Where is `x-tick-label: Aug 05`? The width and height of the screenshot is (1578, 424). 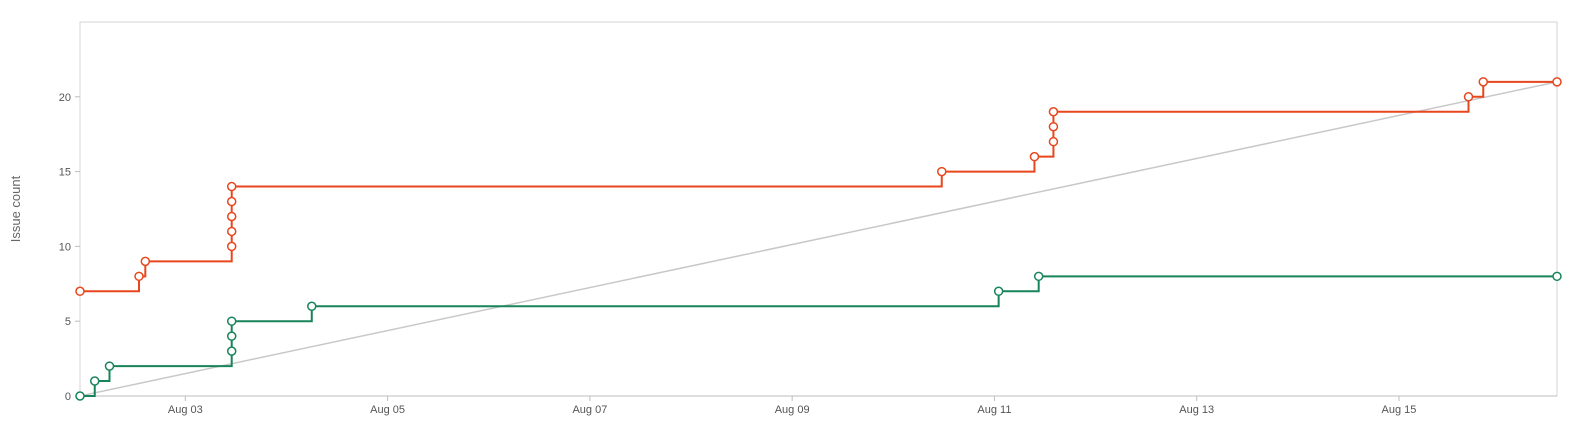
x-tick-label: Aug 05 is located at coordinates (387, 410).